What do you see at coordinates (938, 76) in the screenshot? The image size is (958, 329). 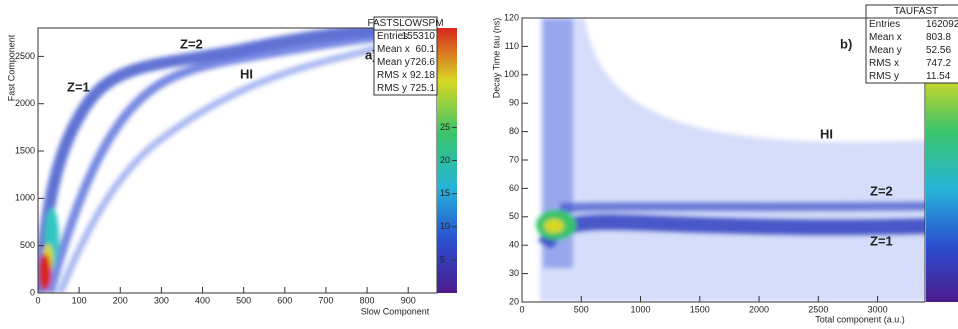 I see `stats-value: 11.54` at bounding box center [938, 76].